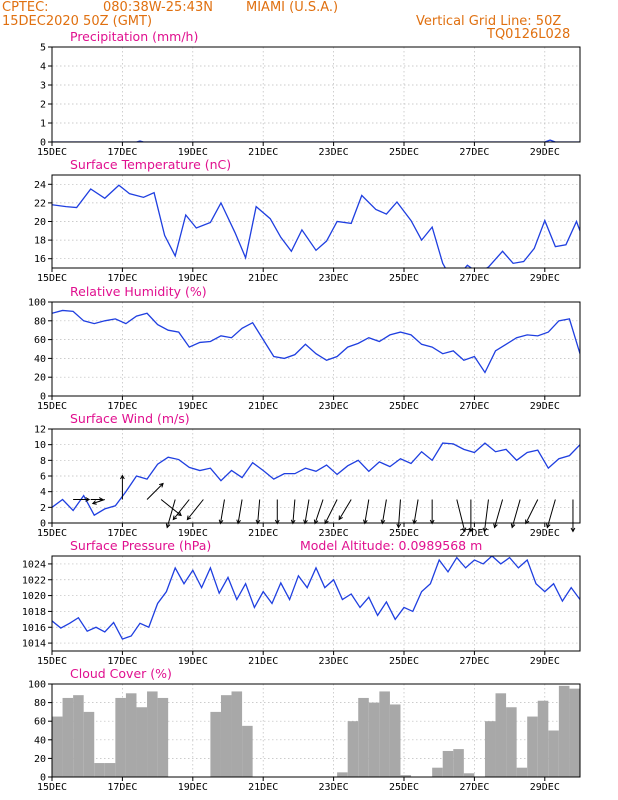 Image resolution: width=618 pixels, height=800 pixels. I want to click on y-tick-label: 5, so click(43, 48).